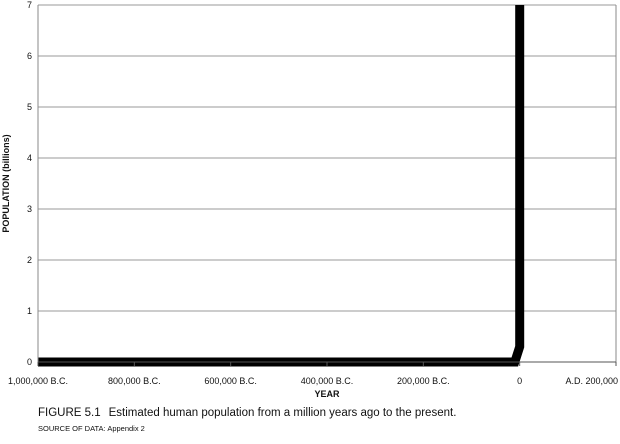 The image size is (620, 444). I want to click on x-axis-title: YEAR, so click(327, 394).